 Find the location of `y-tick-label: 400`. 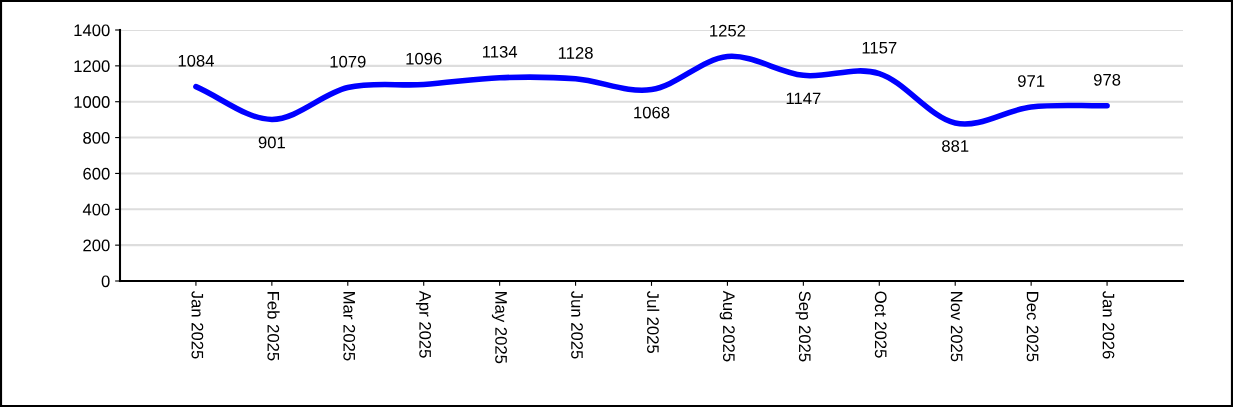

y-tick-label: 400 is located at coordinates (96, 209).